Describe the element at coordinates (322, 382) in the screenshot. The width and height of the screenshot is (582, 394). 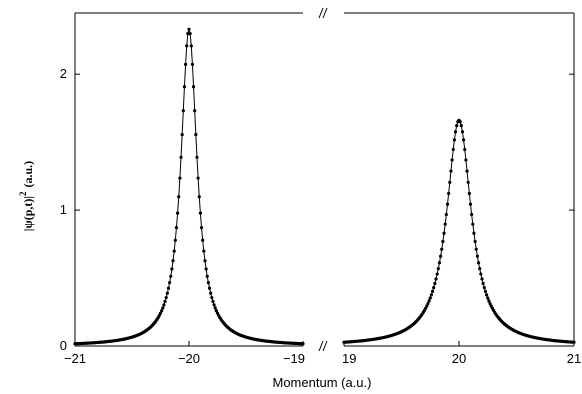
I see `x-axis-label: Momentum (a.u.)` at that location.